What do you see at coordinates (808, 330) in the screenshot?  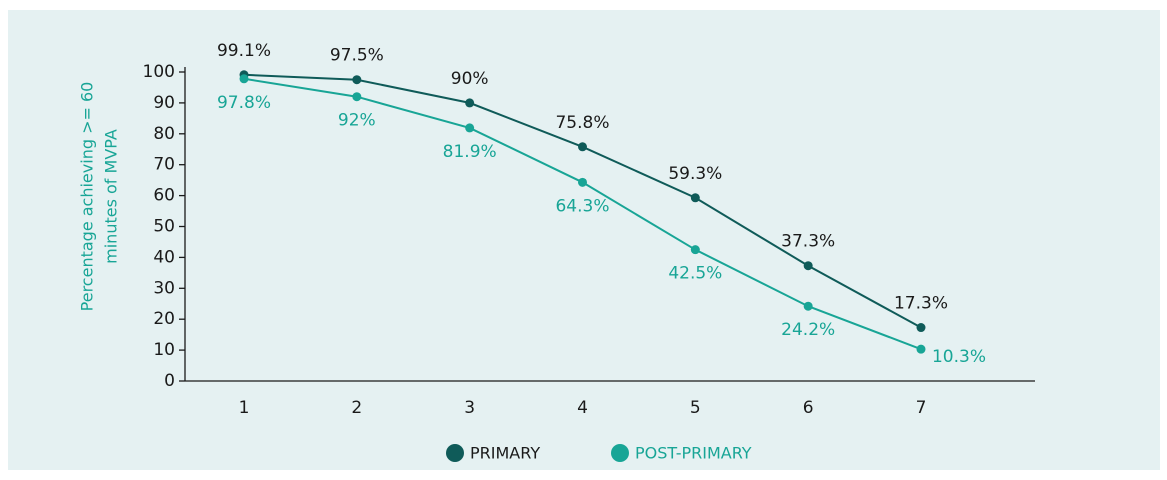 I see `data-label: 24.2%` at bounding box center [808, 330].